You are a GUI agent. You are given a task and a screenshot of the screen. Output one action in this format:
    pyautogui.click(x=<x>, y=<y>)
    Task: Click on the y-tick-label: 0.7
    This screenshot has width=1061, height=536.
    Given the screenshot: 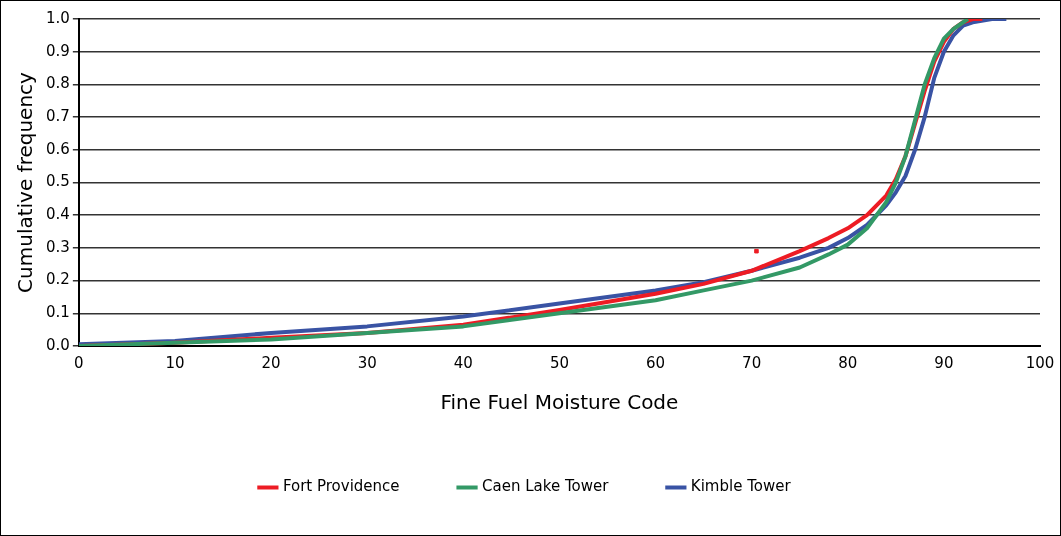 What is the action you would take?
    pyautogui.click(x=58, y=115)
    